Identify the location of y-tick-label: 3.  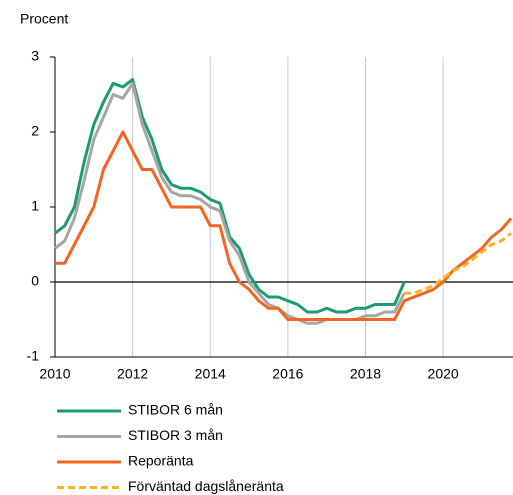
(35, 56).